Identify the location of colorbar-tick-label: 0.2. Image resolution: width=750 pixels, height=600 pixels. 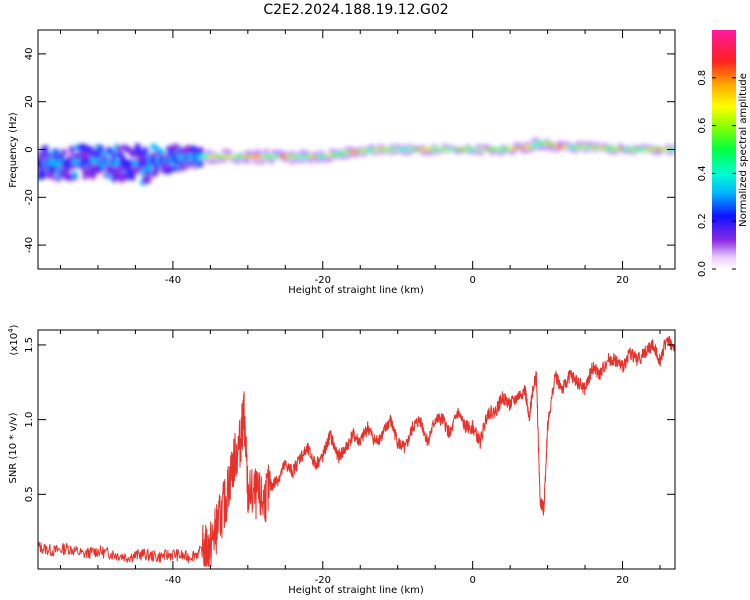
(702, 221).